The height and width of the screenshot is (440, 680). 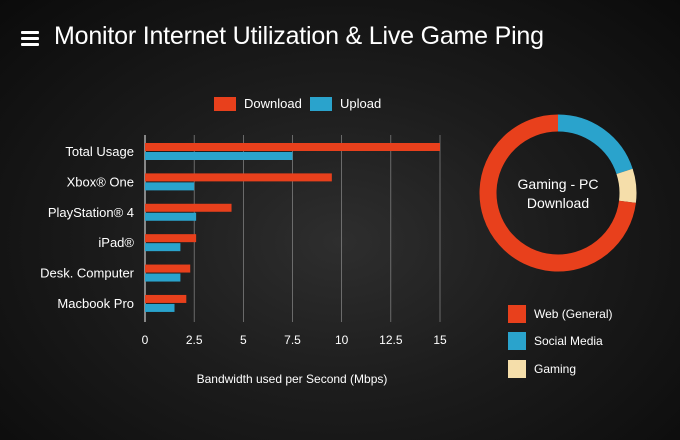 What do you see at coordinates (292, 379) in the screenshot?
I see `x-axis-label: Bandwidth used per Second (Mbps)` at bounding box center [292, 379].